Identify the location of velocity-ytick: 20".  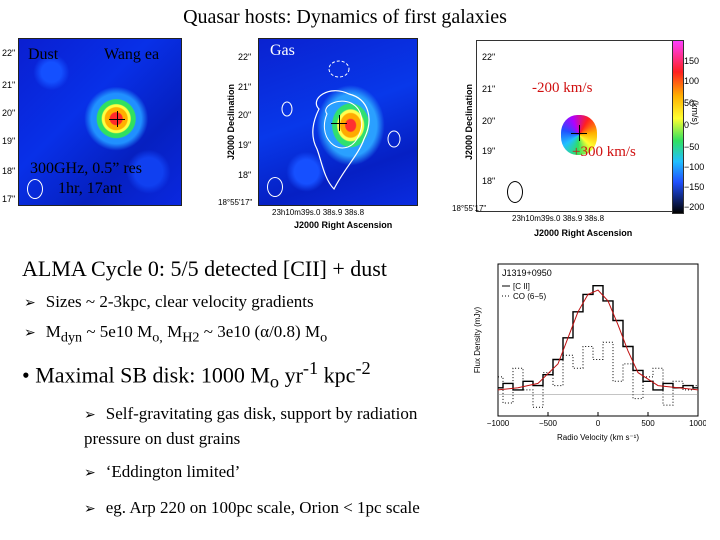
(489, 121).